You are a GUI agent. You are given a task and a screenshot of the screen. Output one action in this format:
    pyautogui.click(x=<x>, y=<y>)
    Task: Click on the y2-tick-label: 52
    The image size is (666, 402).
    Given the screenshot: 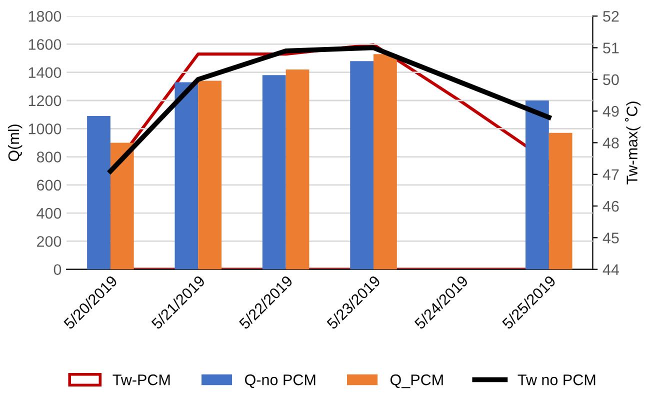 What is the action you would take?
    pyautogui.click(x=611, y=16)
    